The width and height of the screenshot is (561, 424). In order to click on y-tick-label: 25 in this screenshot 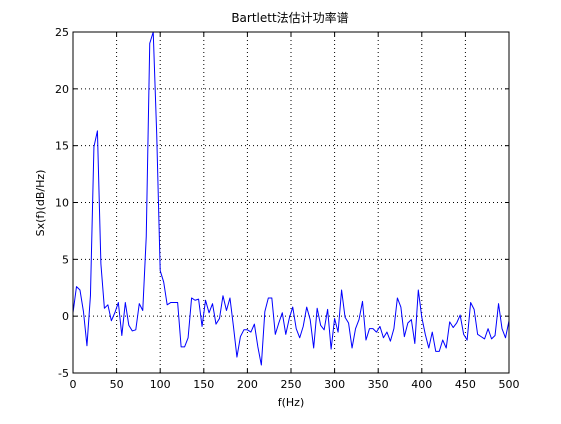, I will do `click(62, 32)`.